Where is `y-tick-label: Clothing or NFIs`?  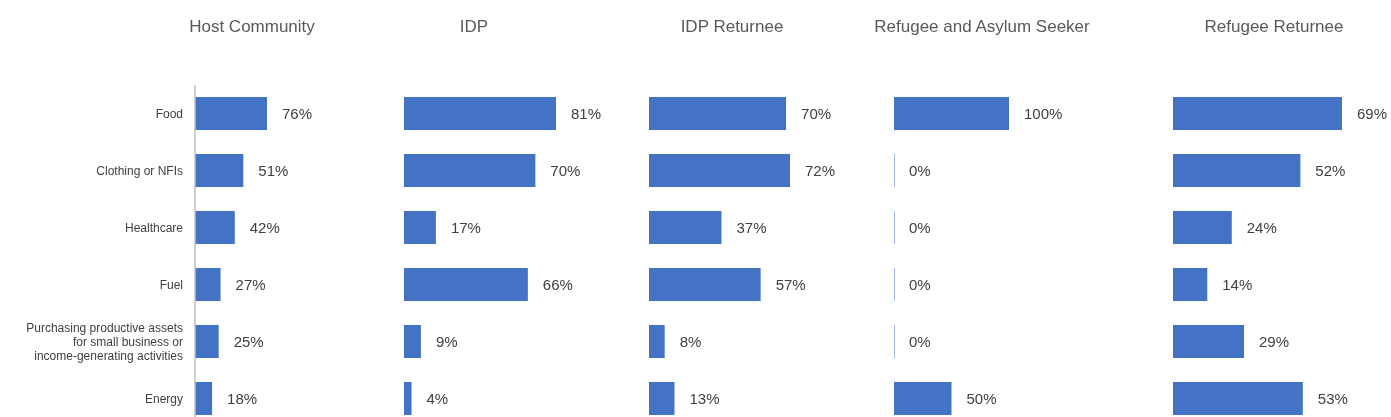 y-tick-label: Clothing or NFIs is located at coordinates (139, 170).